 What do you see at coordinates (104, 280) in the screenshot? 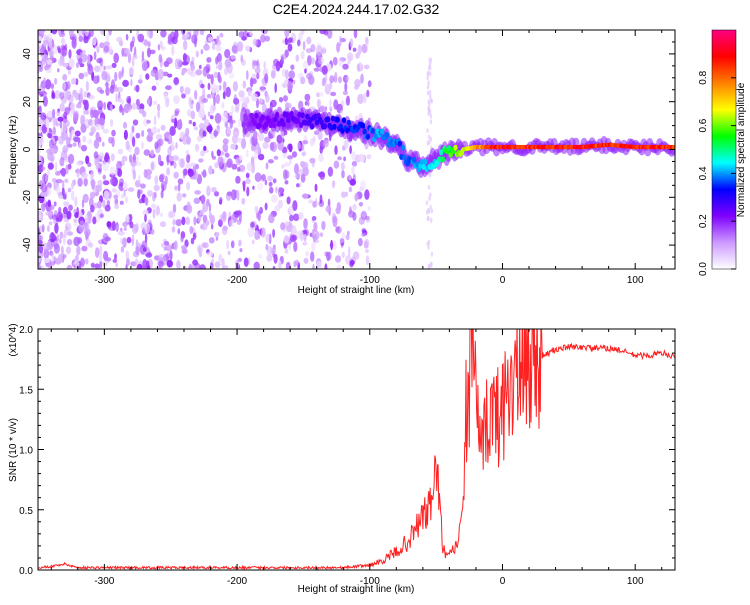
I see `x-tick-label: -300` at bounding box center [104, 280].